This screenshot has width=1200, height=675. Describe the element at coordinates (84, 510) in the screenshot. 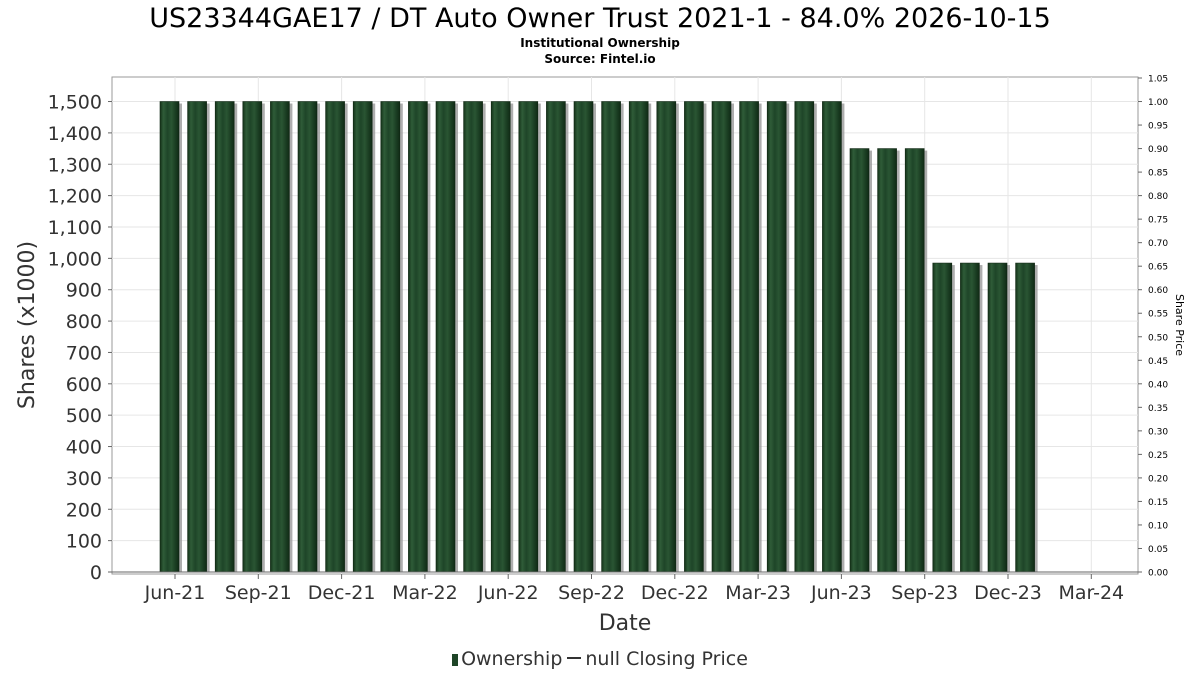

I see `y-tick-label: 200` at that location.